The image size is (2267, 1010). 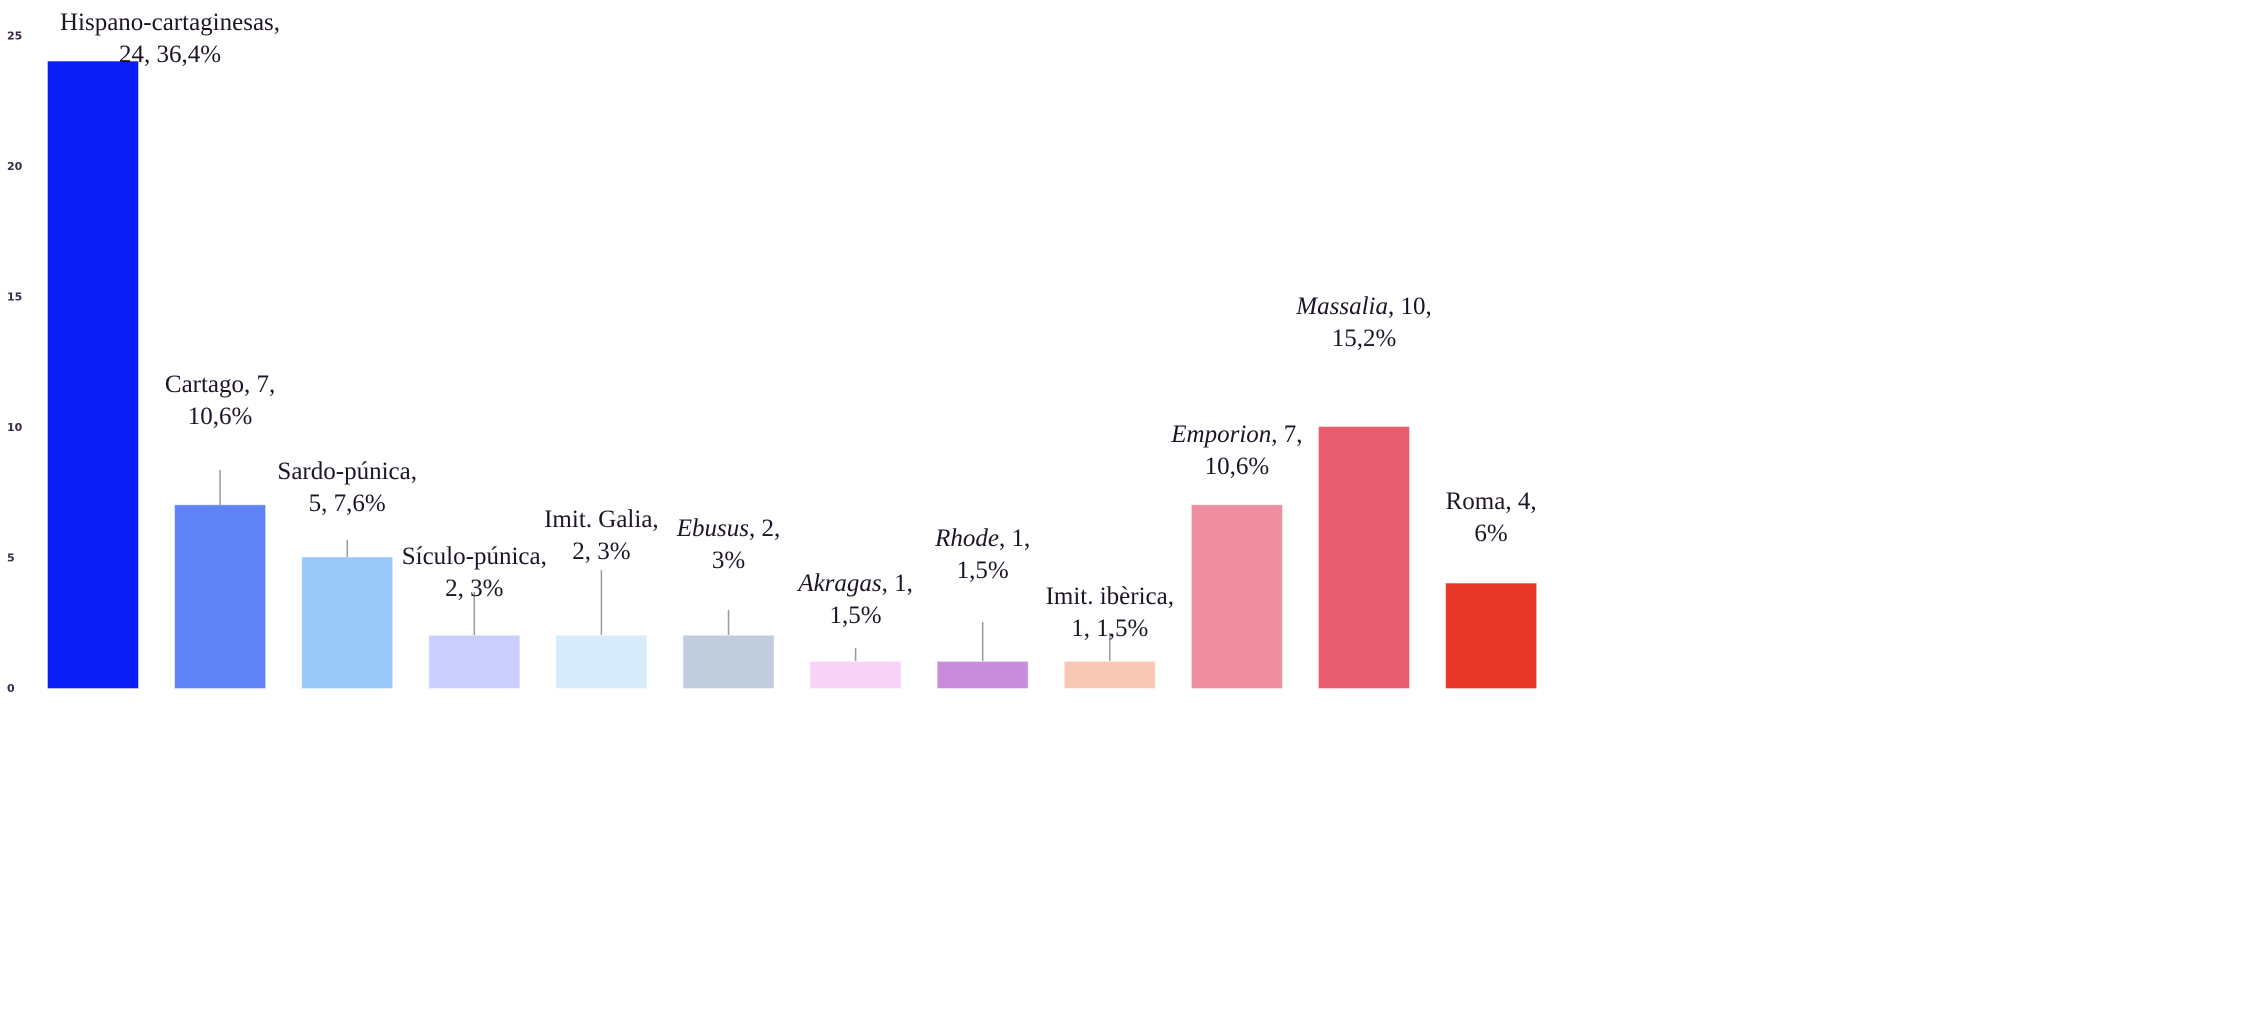 I want to click on bar-imit-galia, so click(x=601, y=662).